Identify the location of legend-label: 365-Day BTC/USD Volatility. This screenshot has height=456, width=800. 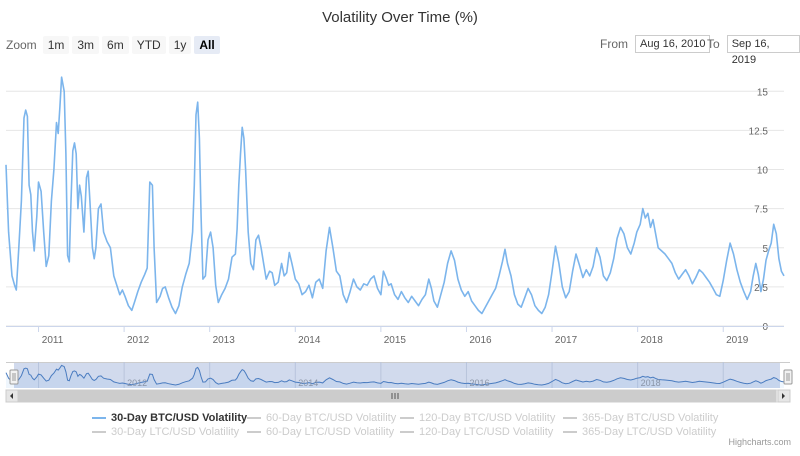
(650, 418).